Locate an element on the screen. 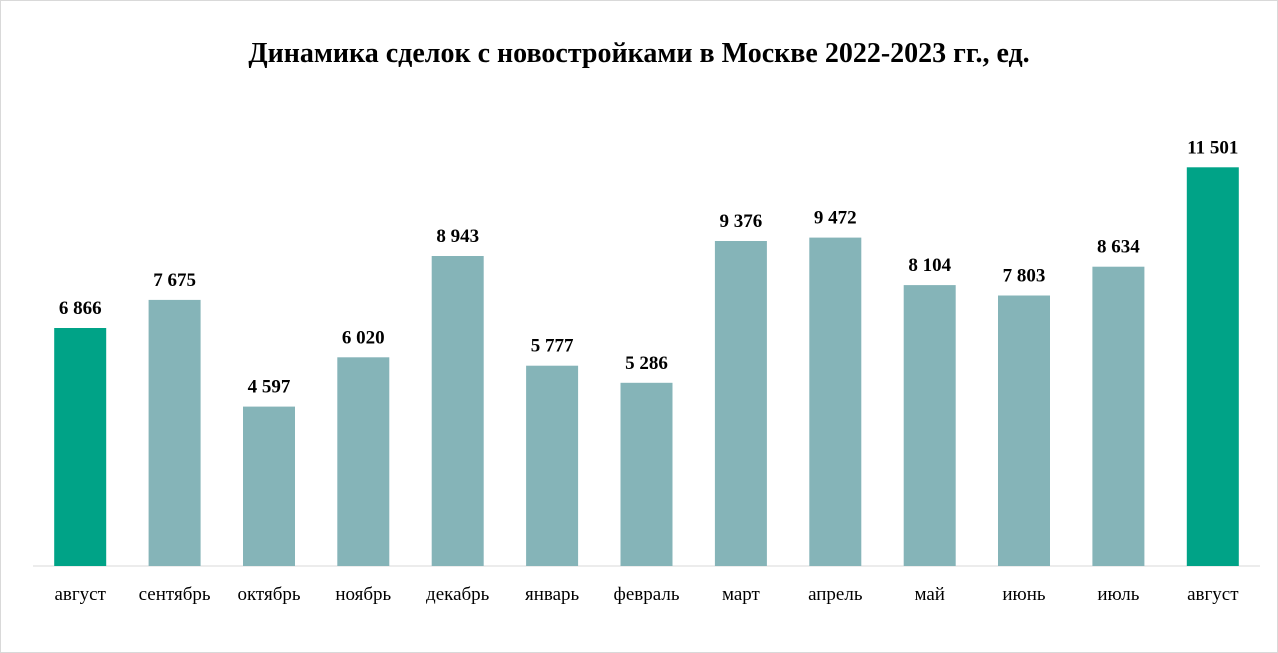 The image size is (1278, 653). value-label-6: 5 286 is located at coordinates (646, 363).